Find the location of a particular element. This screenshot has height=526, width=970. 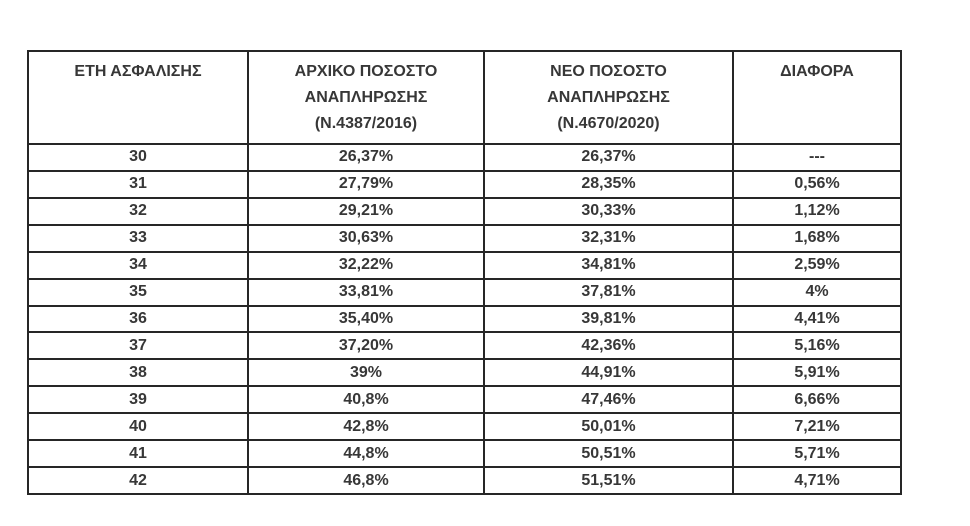

table-cell: 37,81% is located at coordinates (608, 292).